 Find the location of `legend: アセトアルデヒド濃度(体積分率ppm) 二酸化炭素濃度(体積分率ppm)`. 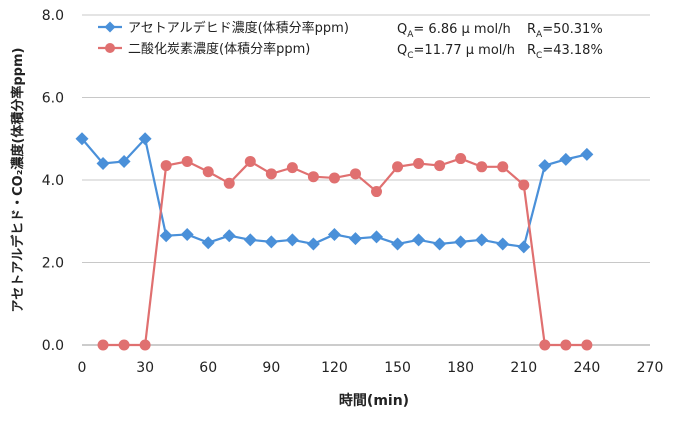

legend: アセトアルデヒド濃度(体積分率ppm) 二酸化炭素濃度(体積分率ppm) is located at coordinates (223, 38).